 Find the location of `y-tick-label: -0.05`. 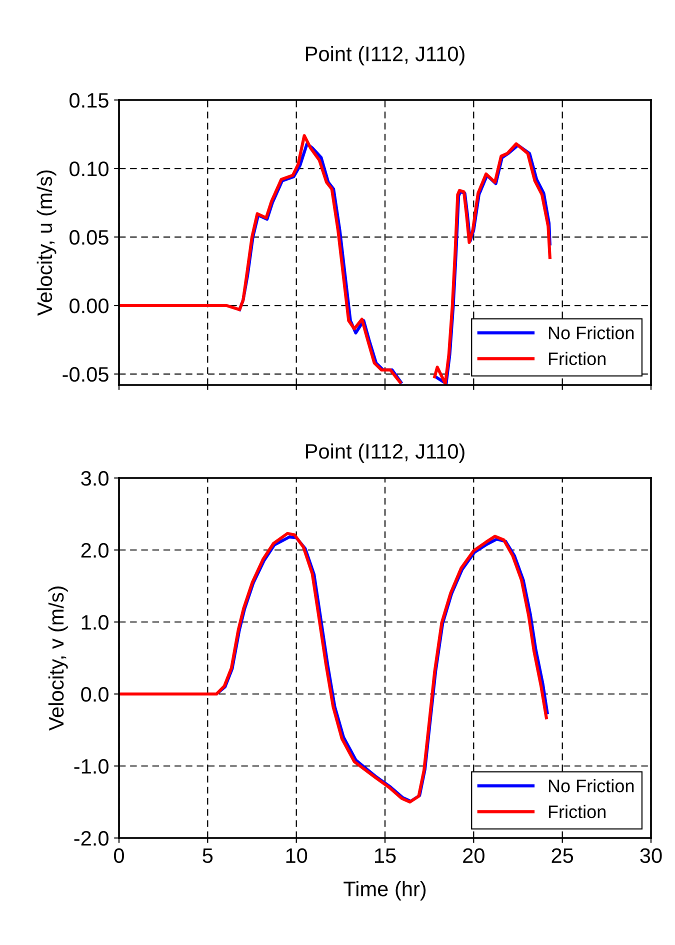

y-tick-label: -0.05 is located at coordinates (85, 374).